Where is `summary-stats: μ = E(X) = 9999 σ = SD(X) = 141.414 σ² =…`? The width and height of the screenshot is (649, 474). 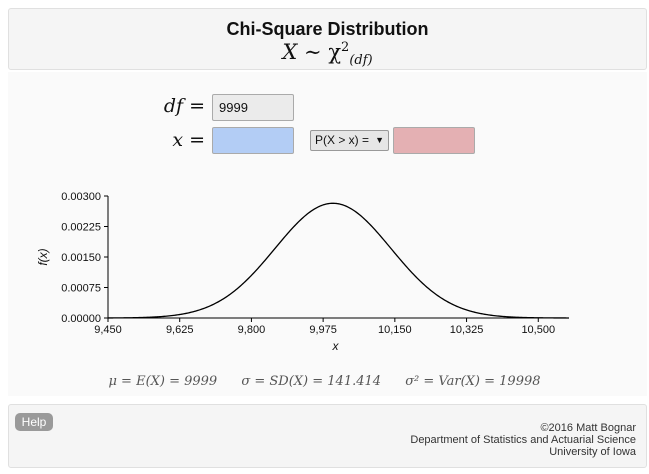 summary-stats: μ = E(X) = 9999 σ = SD(X) = 141.414 σ² =… is located at coordinates (324, 381).